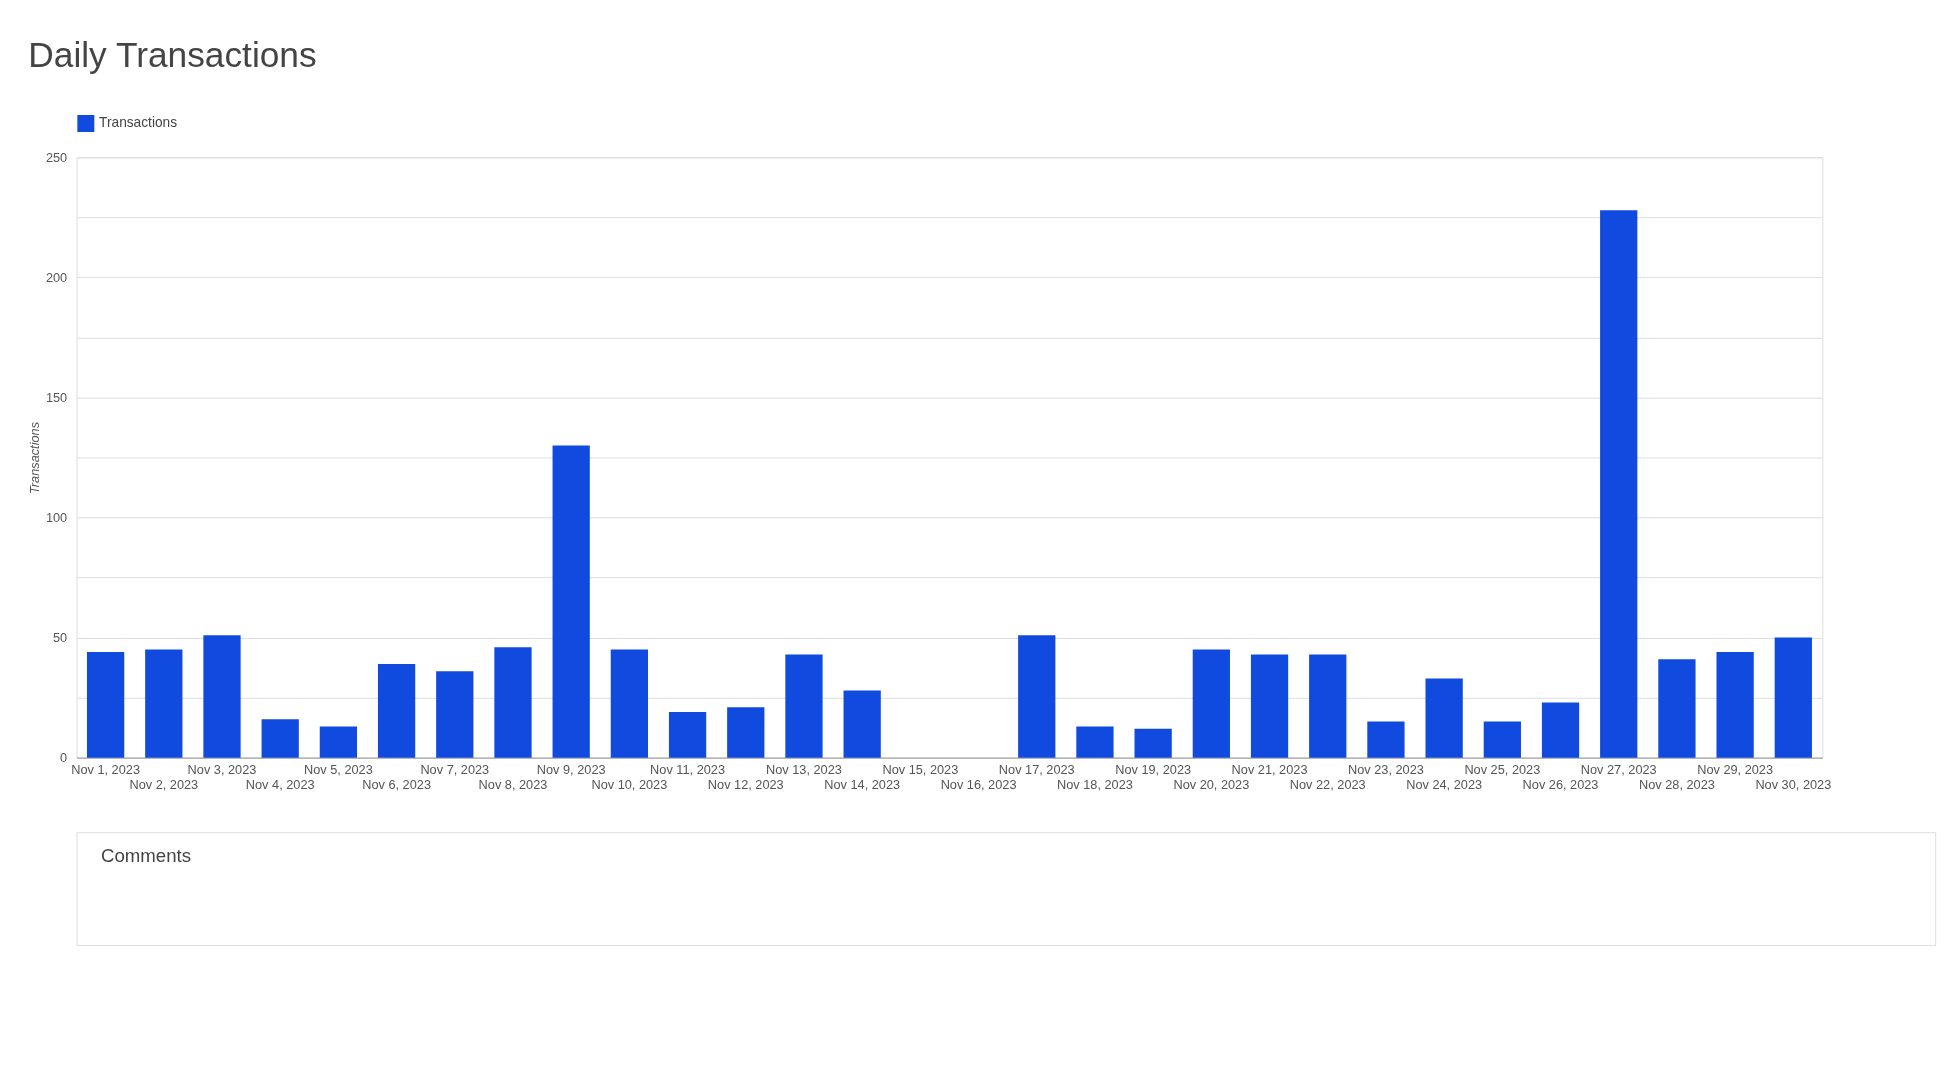  I want to click on x-tick-label: Nov 4, 2023, so click(280, 784).